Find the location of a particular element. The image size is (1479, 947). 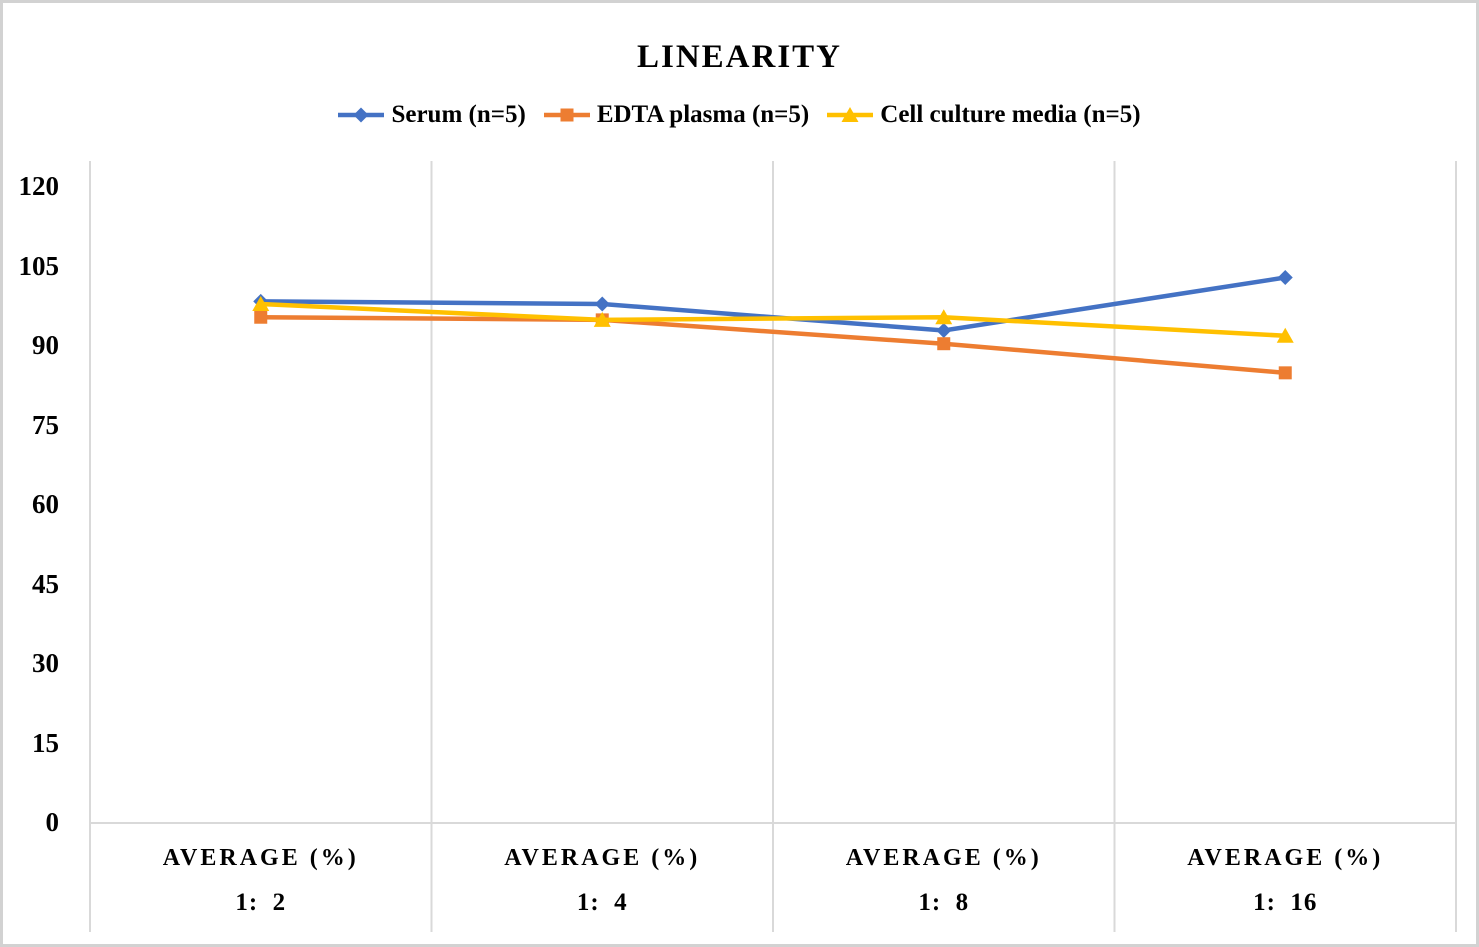

x-category-ratio: 1: 16 is located at coordinates (1285, 902).